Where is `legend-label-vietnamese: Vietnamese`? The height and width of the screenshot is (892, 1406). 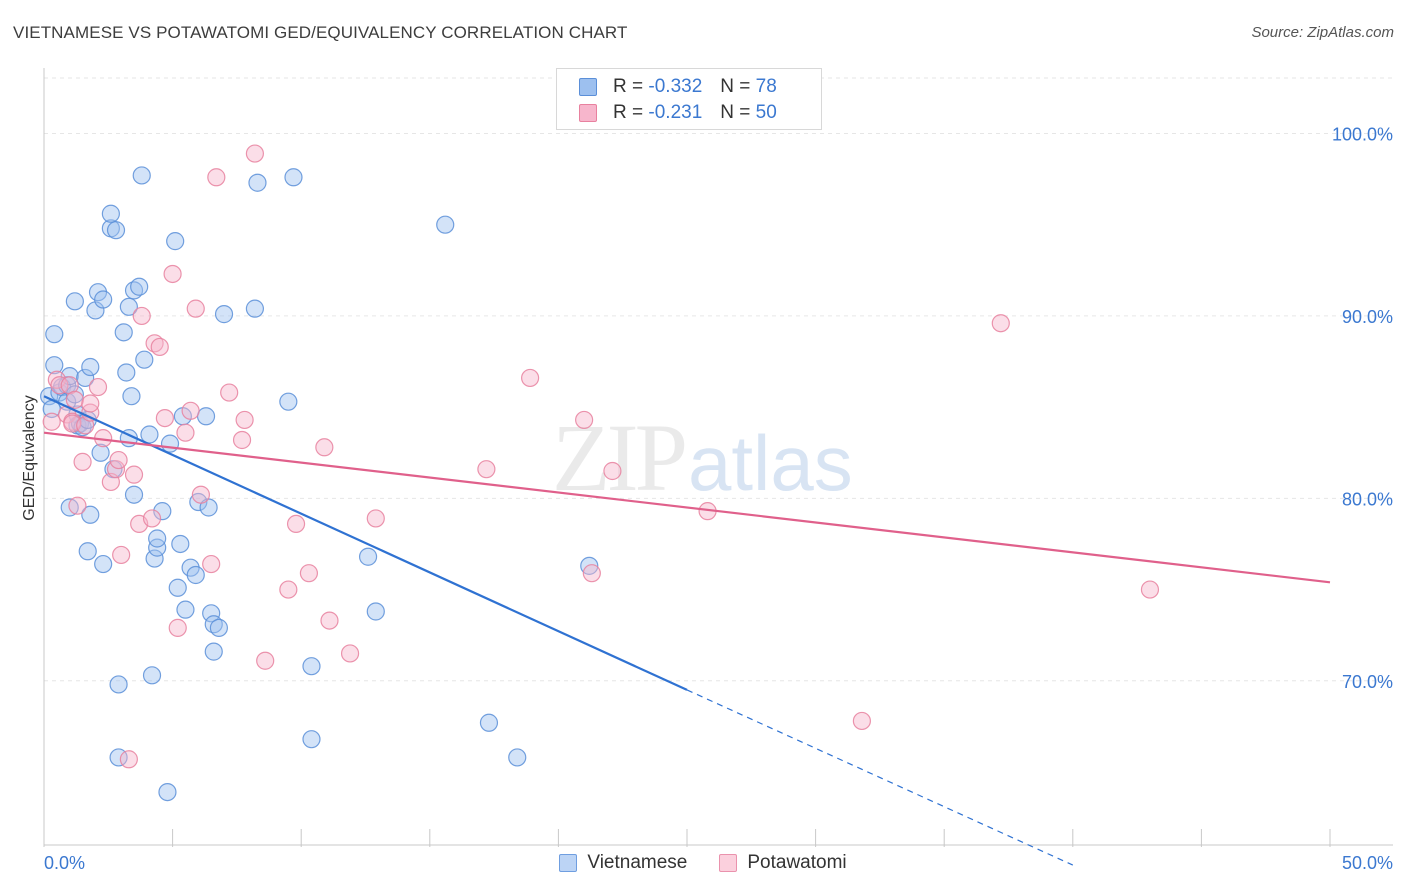 legend-label-vietnamese: Vietnamese is located at coordinates (637, 862).